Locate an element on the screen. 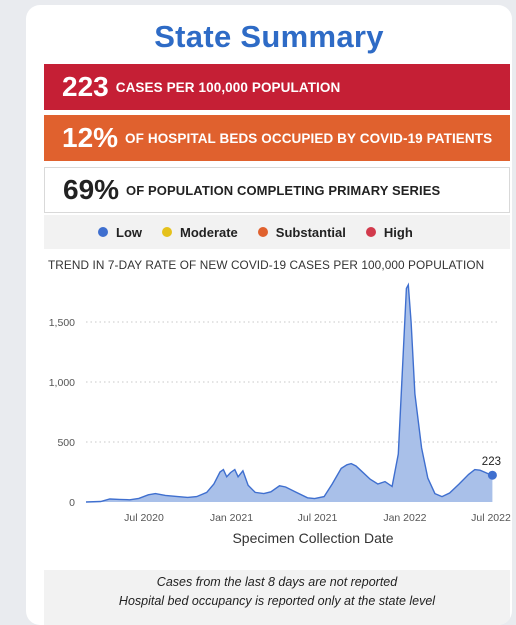 This screenshot has height=625, width=516. legend-dot-high is located at coordinates (370, 232).